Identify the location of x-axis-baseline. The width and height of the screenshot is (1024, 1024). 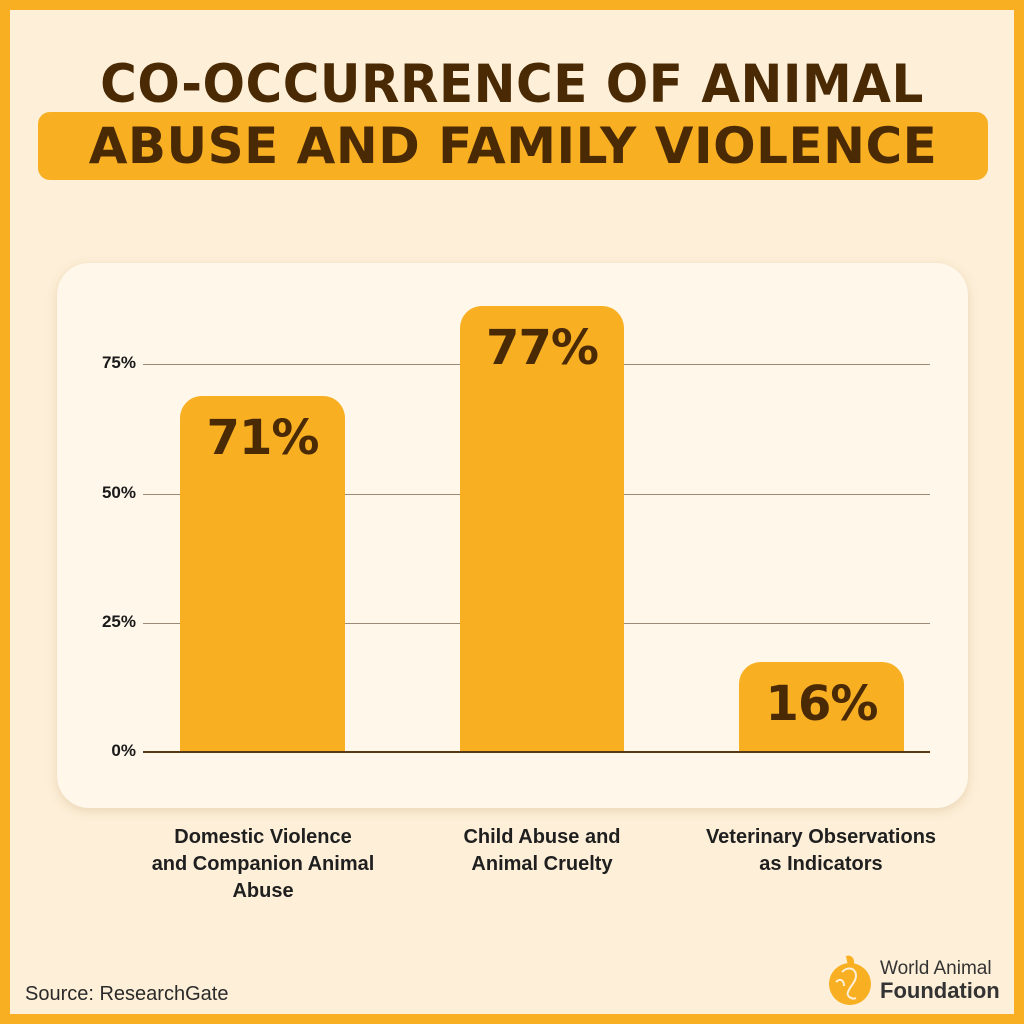
(536, 752).